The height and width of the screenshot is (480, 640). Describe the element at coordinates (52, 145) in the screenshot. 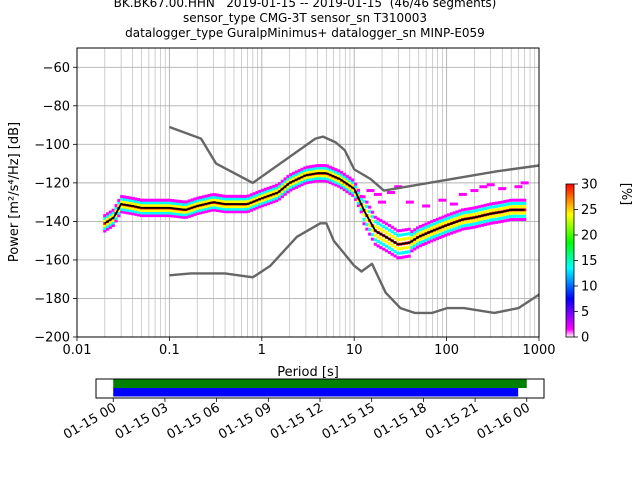

I see `y-tick-label: −100` at that location.